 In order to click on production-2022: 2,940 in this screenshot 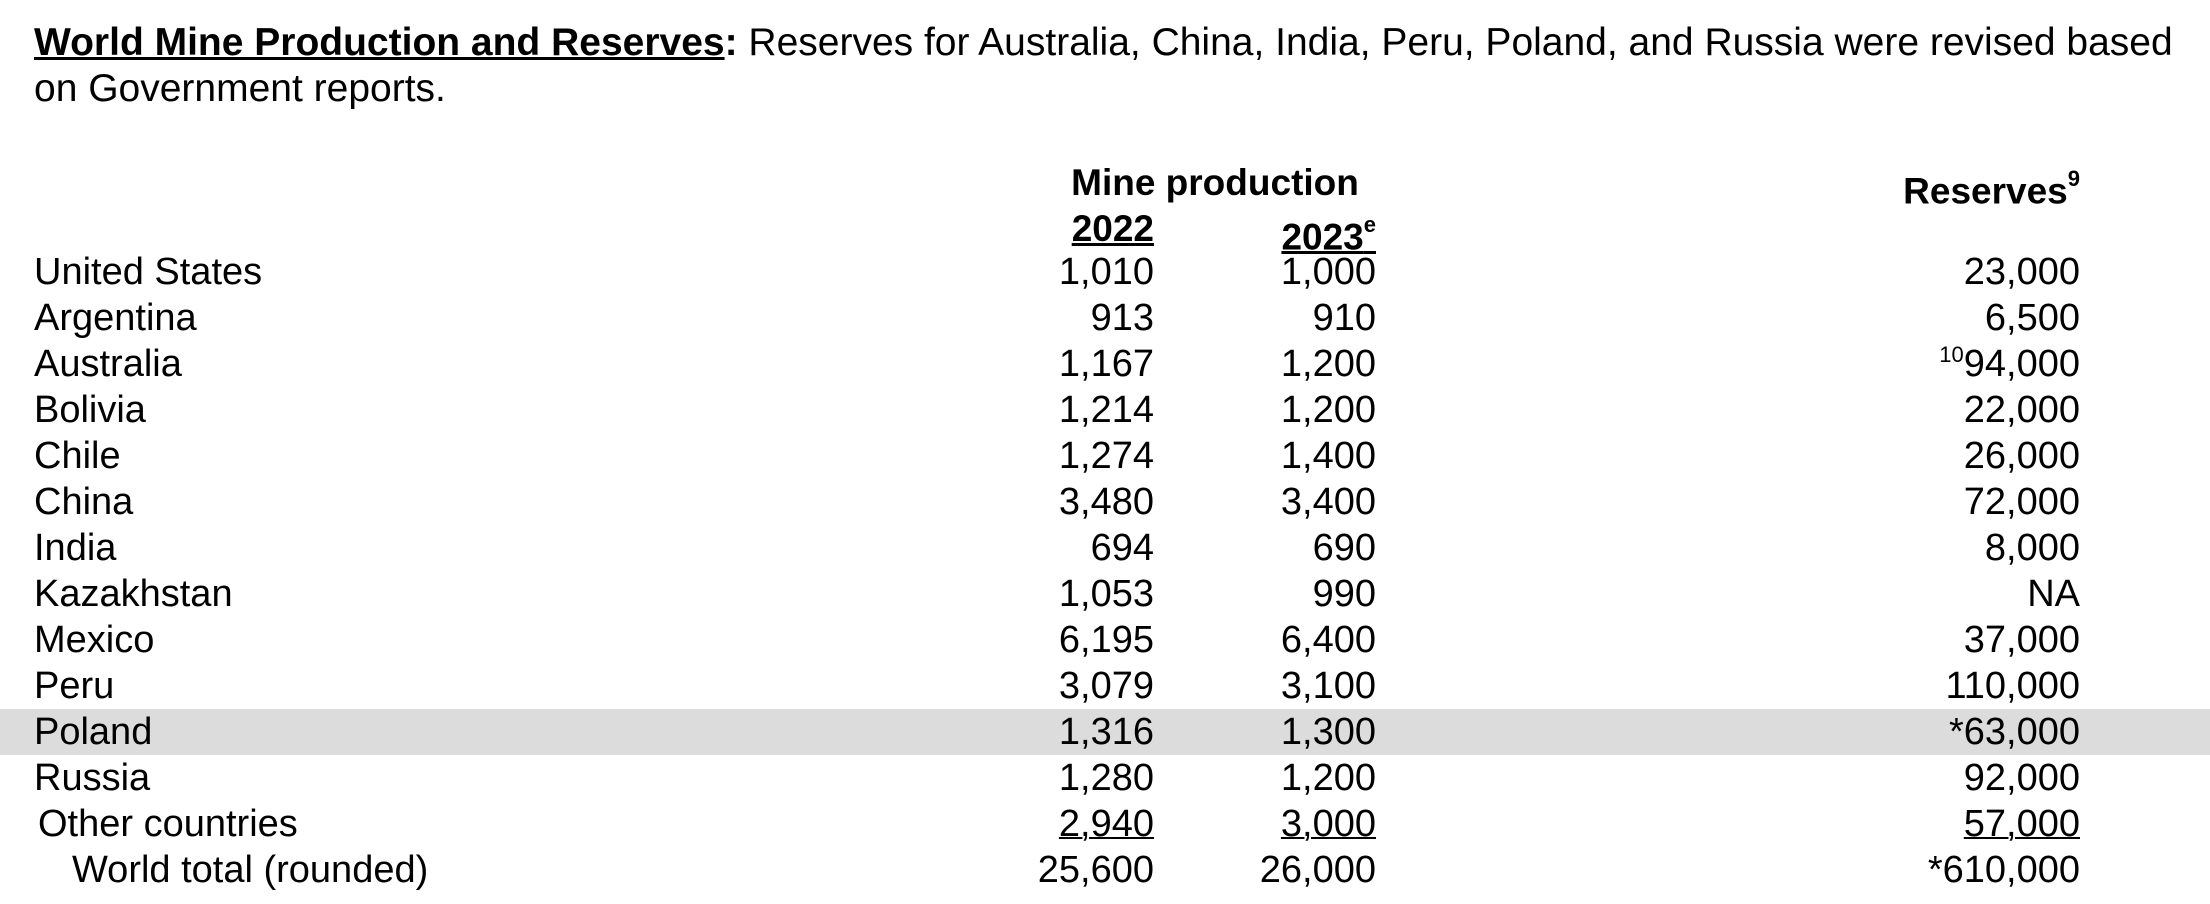, I will do `click(1106, 824)`.